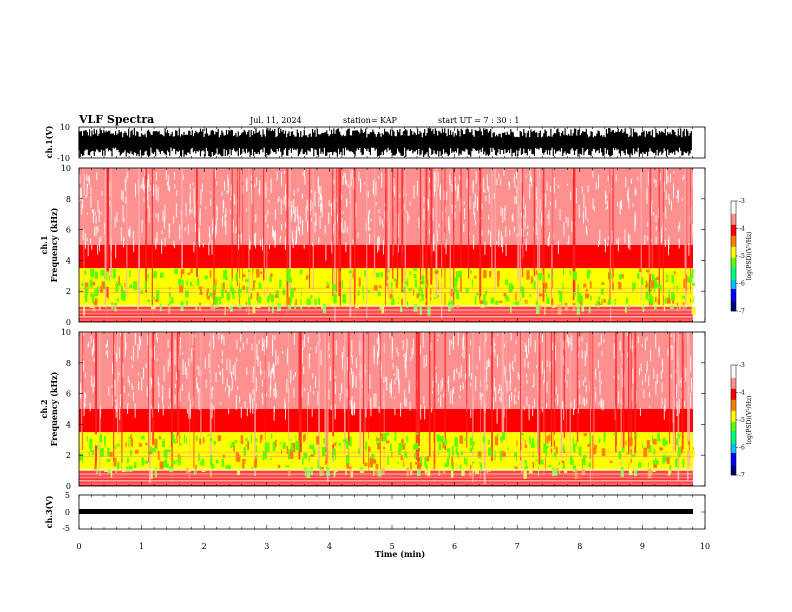 This screenshot has height=612, width=792. Describe the element at coordinates (78, 546) in the screenshot. I see `time-tick-label: 0` at that location.